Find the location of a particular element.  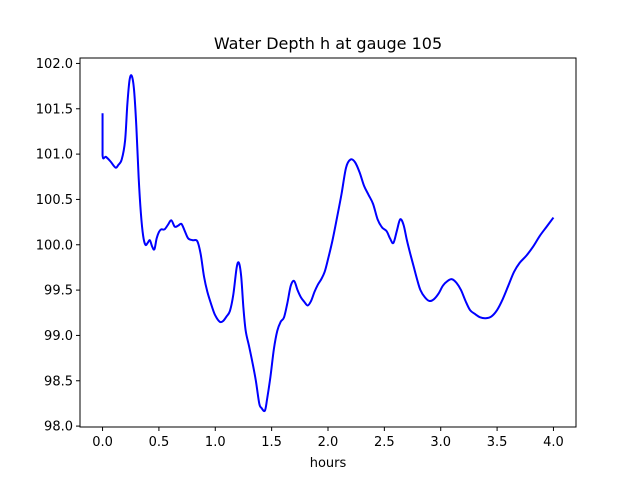

x-tick-label: 2.0 is located at coordinates (328, 442).